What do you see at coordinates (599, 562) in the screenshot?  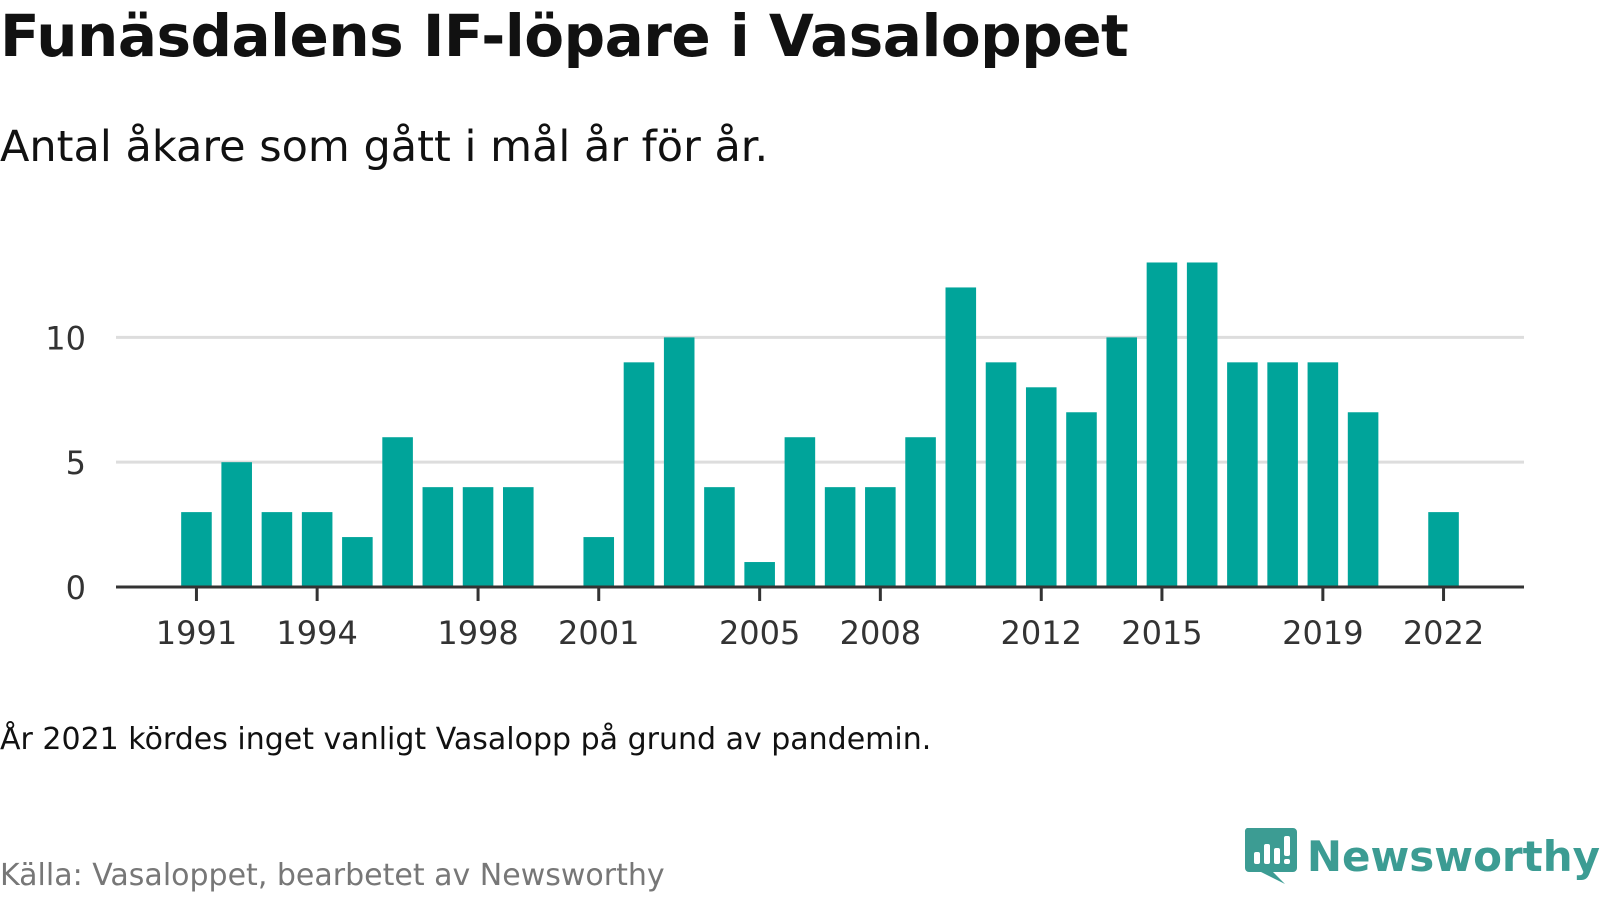 I see `bar-2001` at bounding box center [599, 562].